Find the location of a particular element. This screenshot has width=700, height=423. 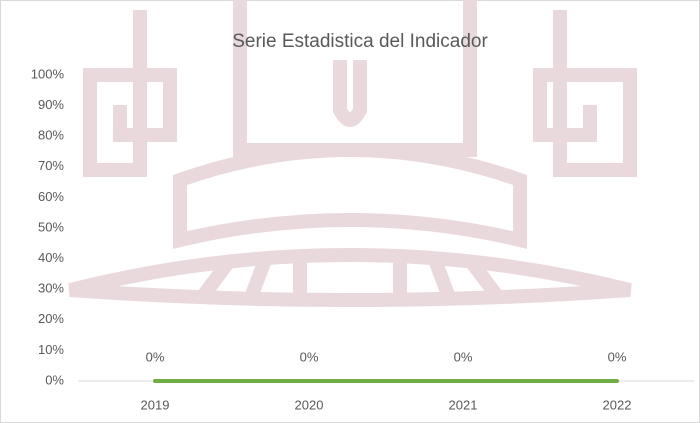

x-tick-label: 2019 is located at coordinates (155, 404).